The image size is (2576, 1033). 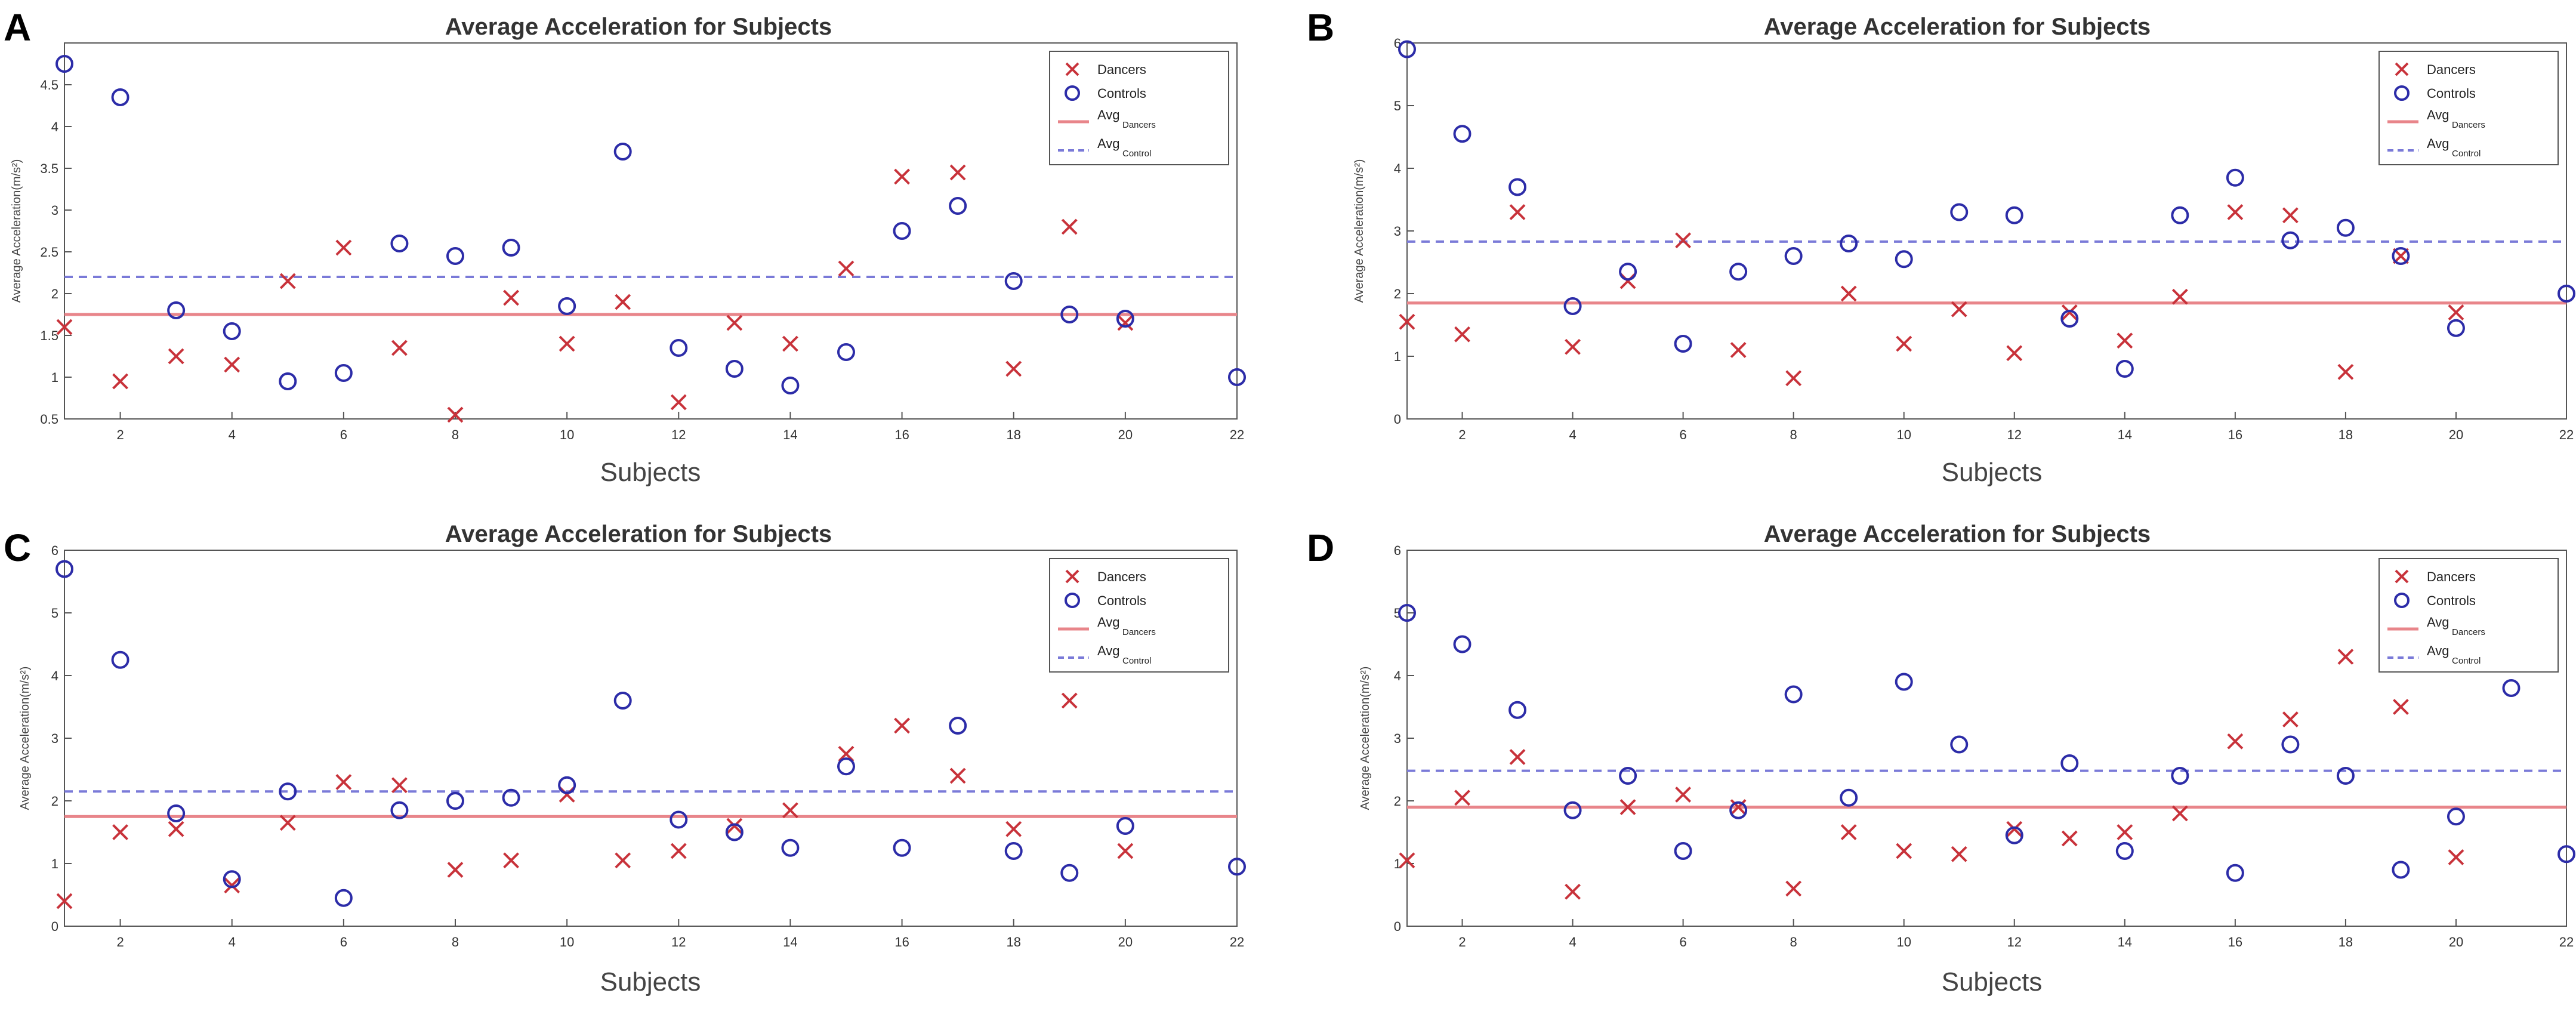 What do you see at coordinates (1462, 435) in the screenshot?
I see `x-tick-label: 2` at bounding box center [1462, 435].